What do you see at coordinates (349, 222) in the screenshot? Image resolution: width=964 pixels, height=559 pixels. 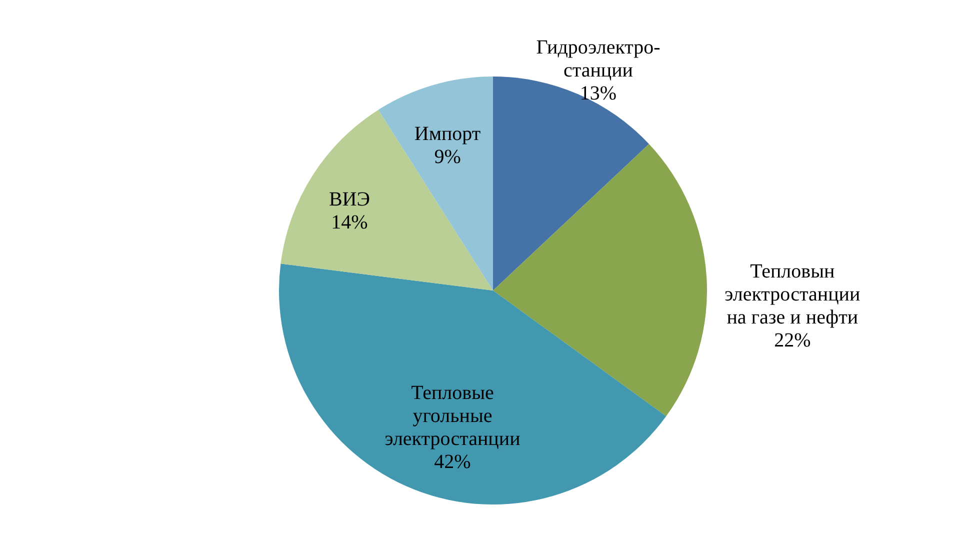 I see `data-label: 14%` at bounding box center [349, 222].